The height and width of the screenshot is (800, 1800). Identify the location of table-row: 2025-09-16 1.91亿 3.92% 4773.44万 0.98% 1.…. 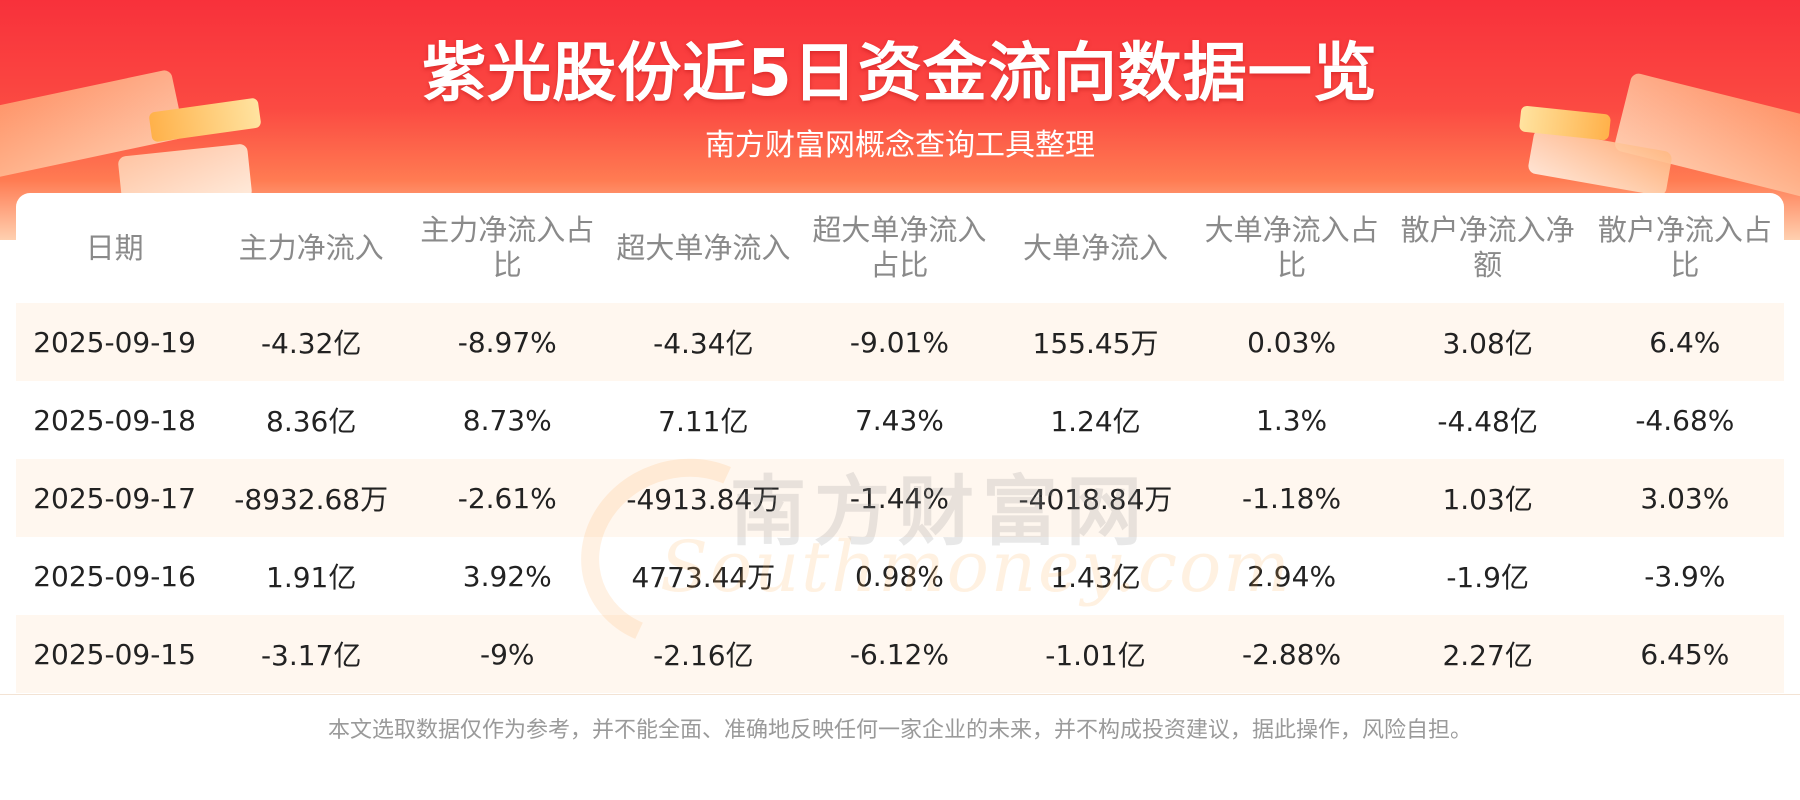
(900, 576).